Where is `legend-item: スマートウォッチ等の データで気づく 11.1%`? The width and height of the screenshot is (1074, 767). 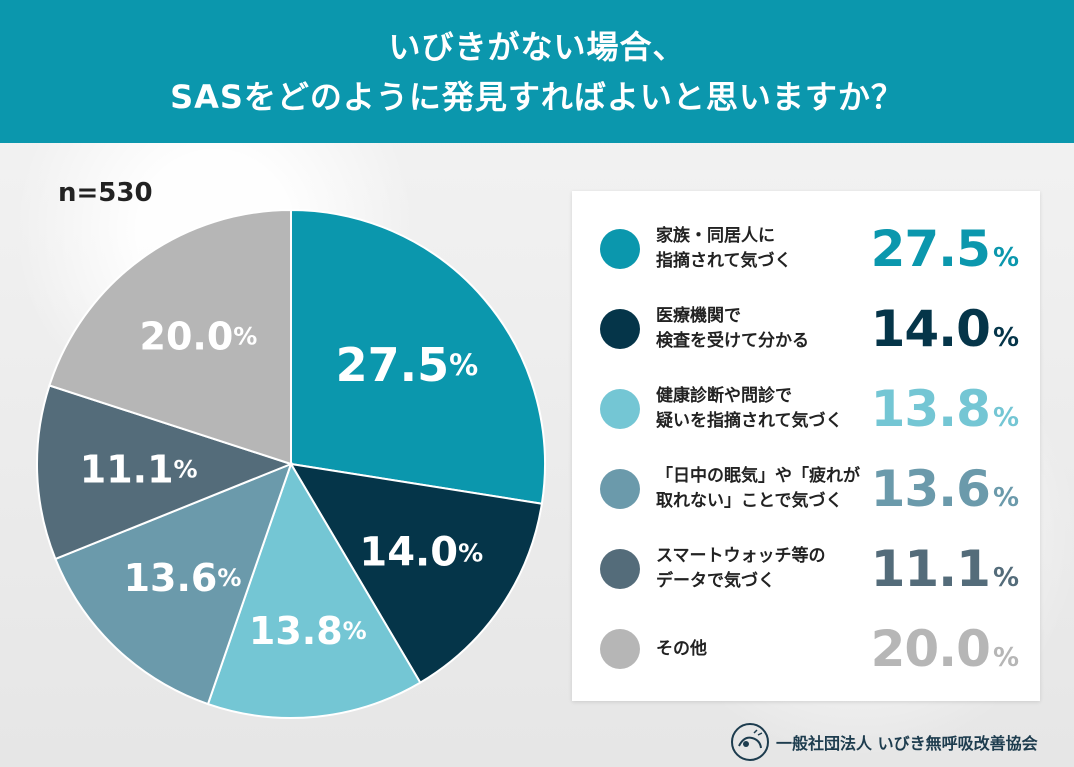 legend-item: スマートウォッチ等の データで気づく 11.1% is located at coordinates (806, 569).